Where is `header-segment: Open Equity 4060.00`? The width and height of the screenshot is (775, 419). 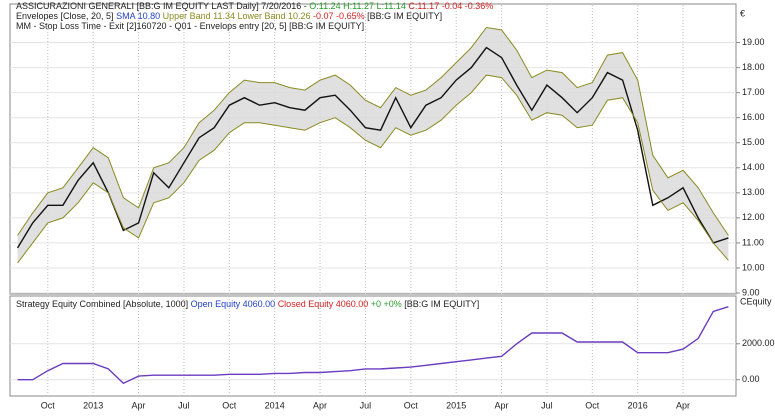 header-segment: Open Equity 4060.00 is located at coordinates (234, 304).